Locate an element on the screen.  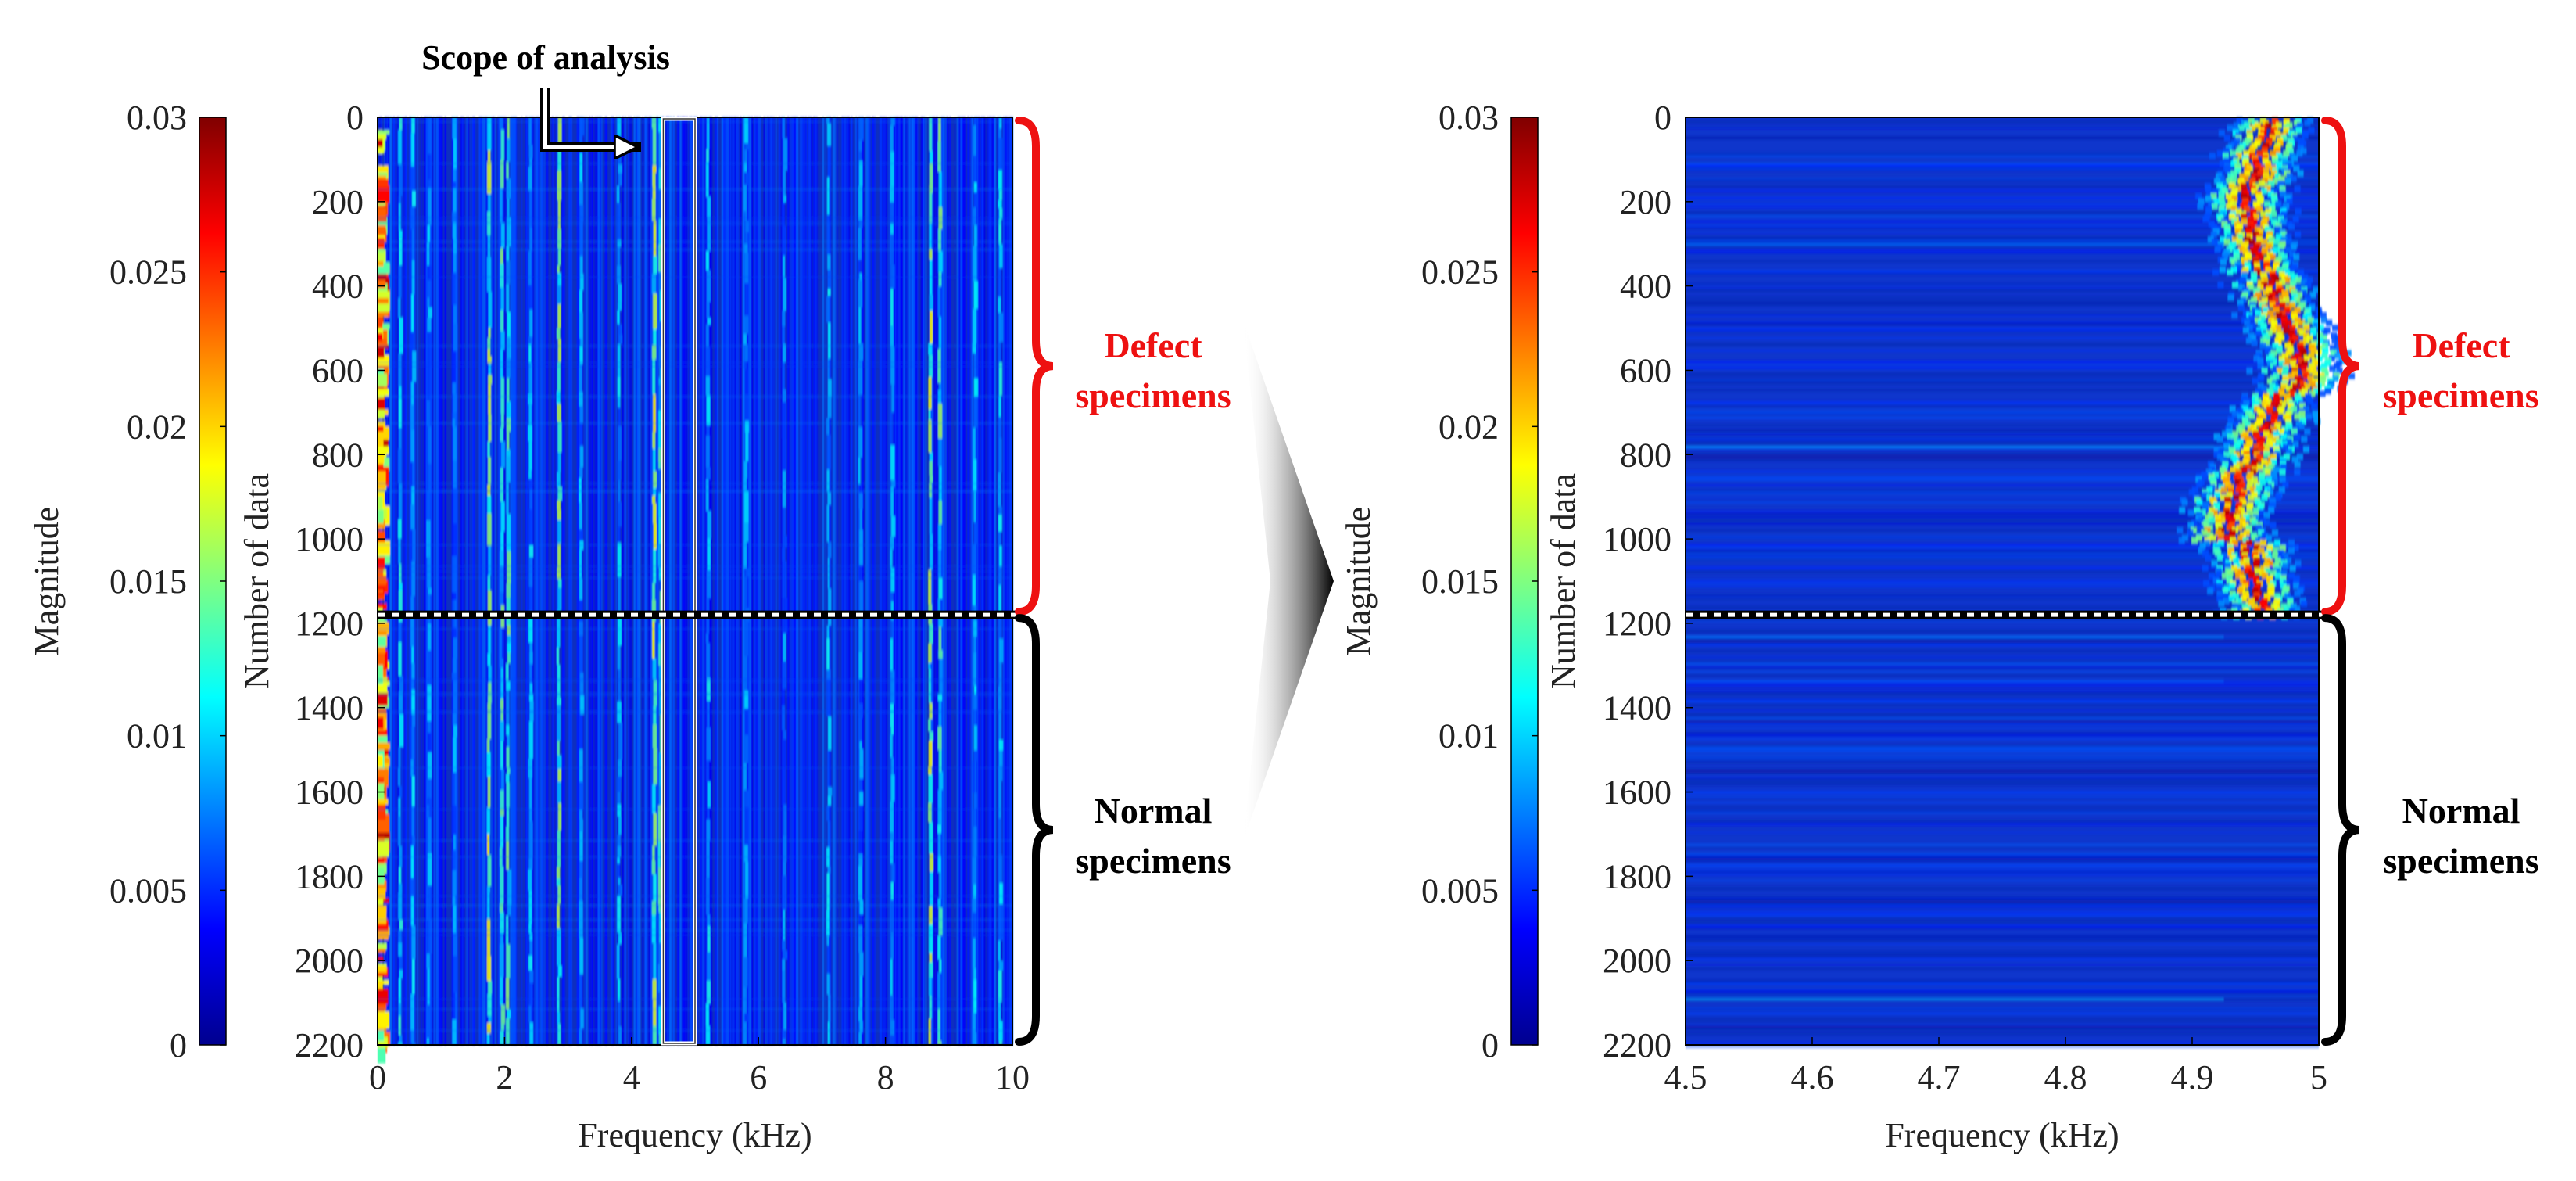
right-group-braces: Defect specimens Normal specimens is located at coordinates (2430, 581).